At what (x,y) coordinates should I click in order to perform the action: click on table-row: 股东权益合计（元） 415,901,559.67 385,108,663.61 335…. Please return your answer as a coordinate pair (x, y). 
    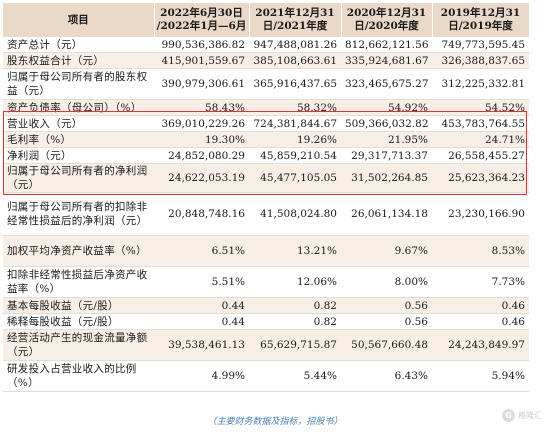
    Looking at the image, I should click on (266, 60).